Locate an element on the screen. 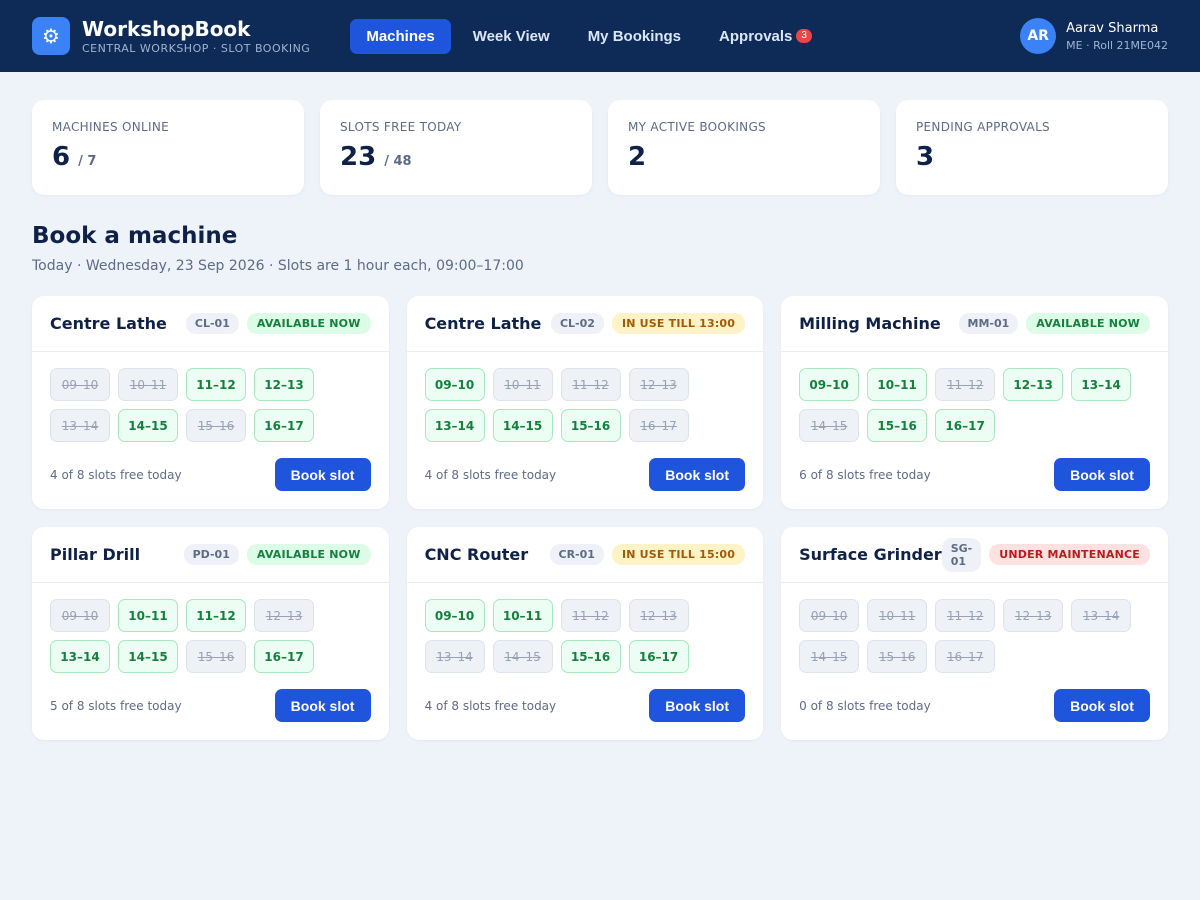 This screenshot has width=1200, height=900. stat-value: 3 is located at coordinates (925, 157).